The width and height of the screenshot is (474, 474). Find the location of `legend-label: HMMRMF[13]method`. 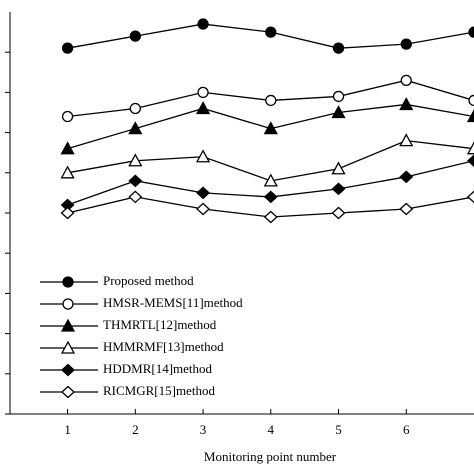

legend-label: HMMRMF[13]method is located at coordinates (163, 346).